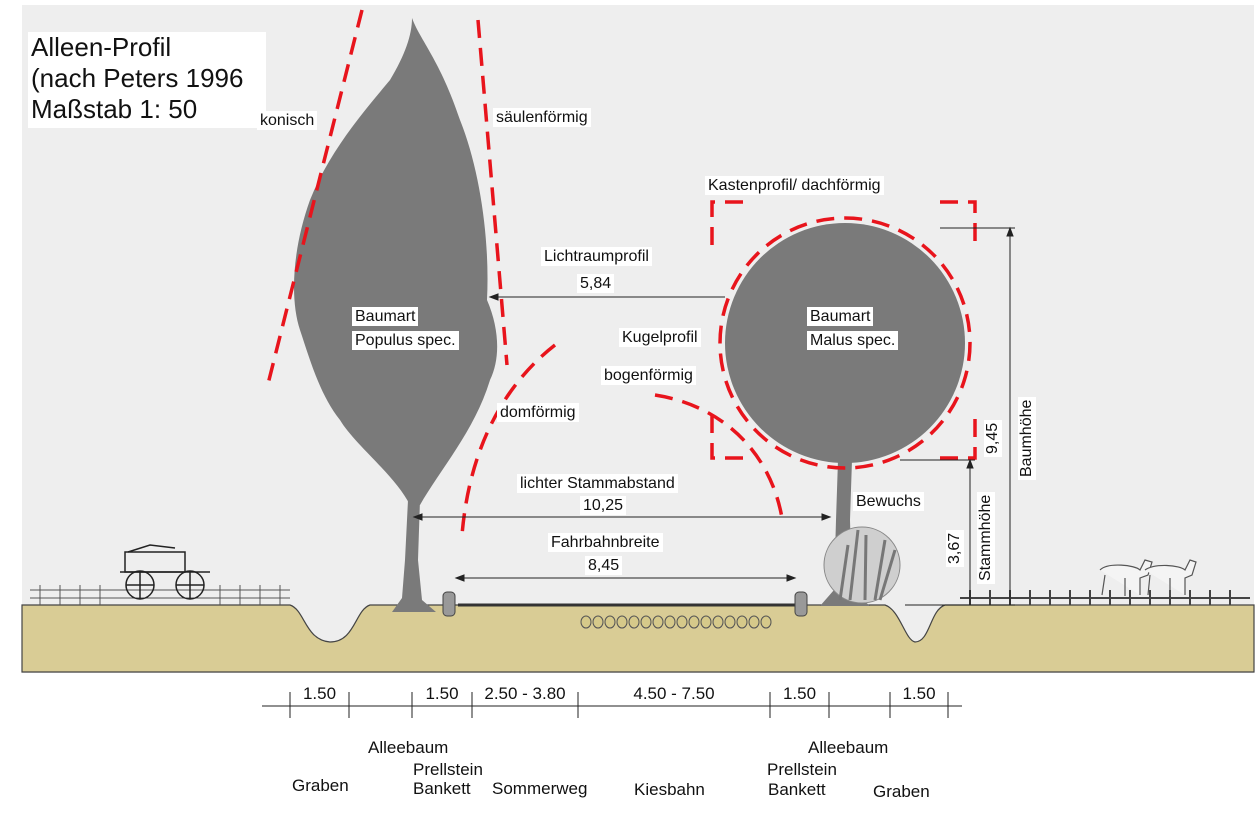 The height and width of the screenshot is (831, 1260). I want to click on label-sphere-profile: Kugelprofil, so click(660, 337).